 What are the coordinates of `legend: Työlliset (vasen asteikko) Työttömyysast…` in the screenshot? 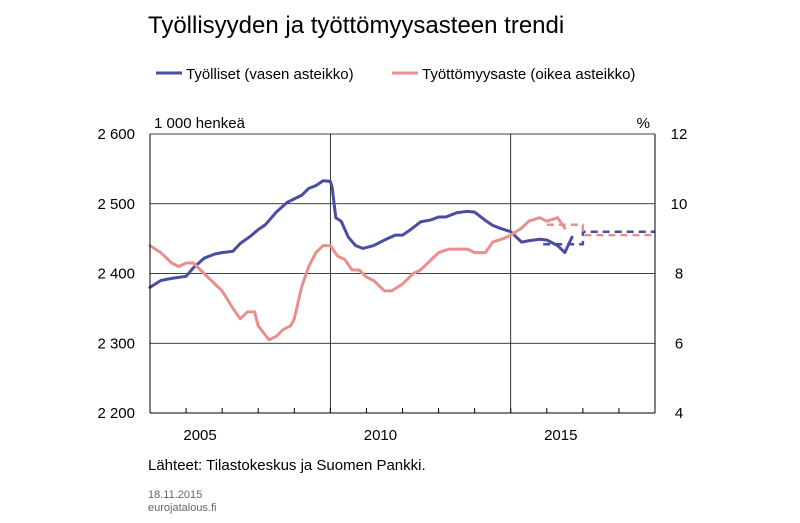 It's located at (395, 74).